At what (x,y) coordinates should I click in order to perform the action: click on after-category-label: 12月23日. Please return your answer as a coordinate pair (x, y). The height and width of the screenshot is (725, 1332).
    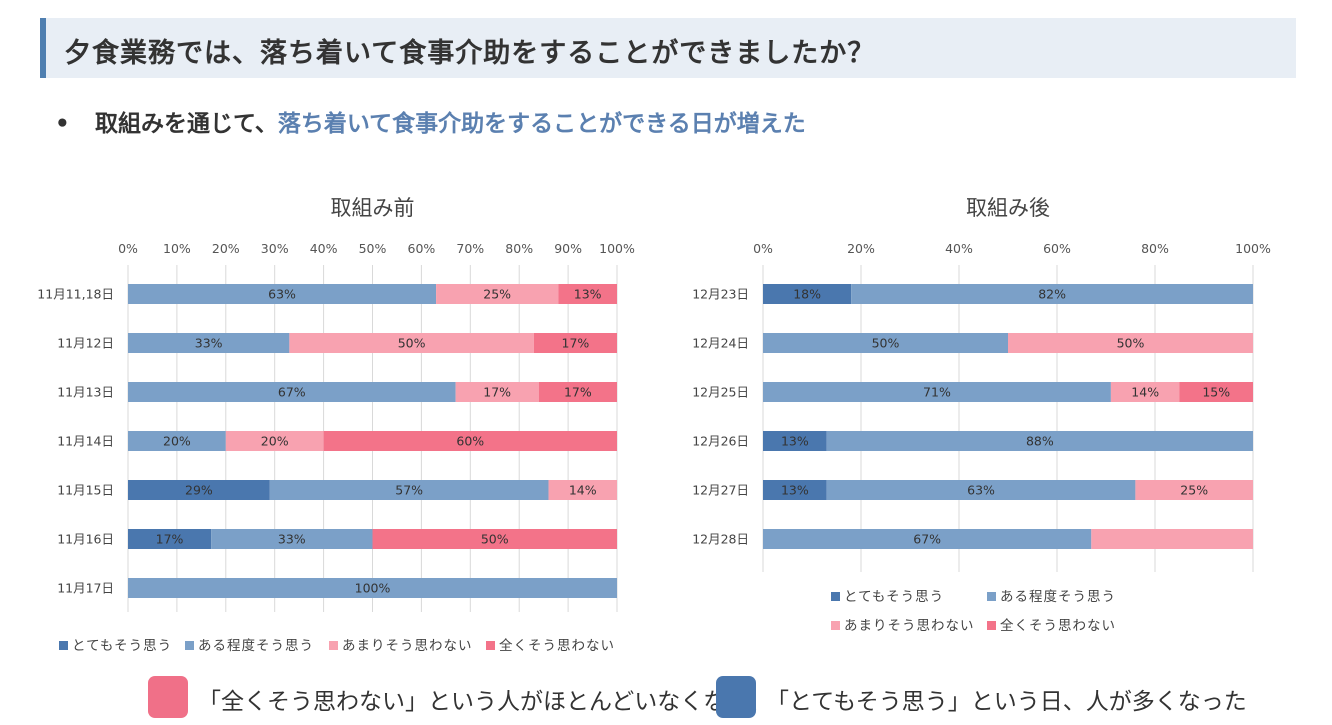
    Looking at the image, I should click on (720, 294).